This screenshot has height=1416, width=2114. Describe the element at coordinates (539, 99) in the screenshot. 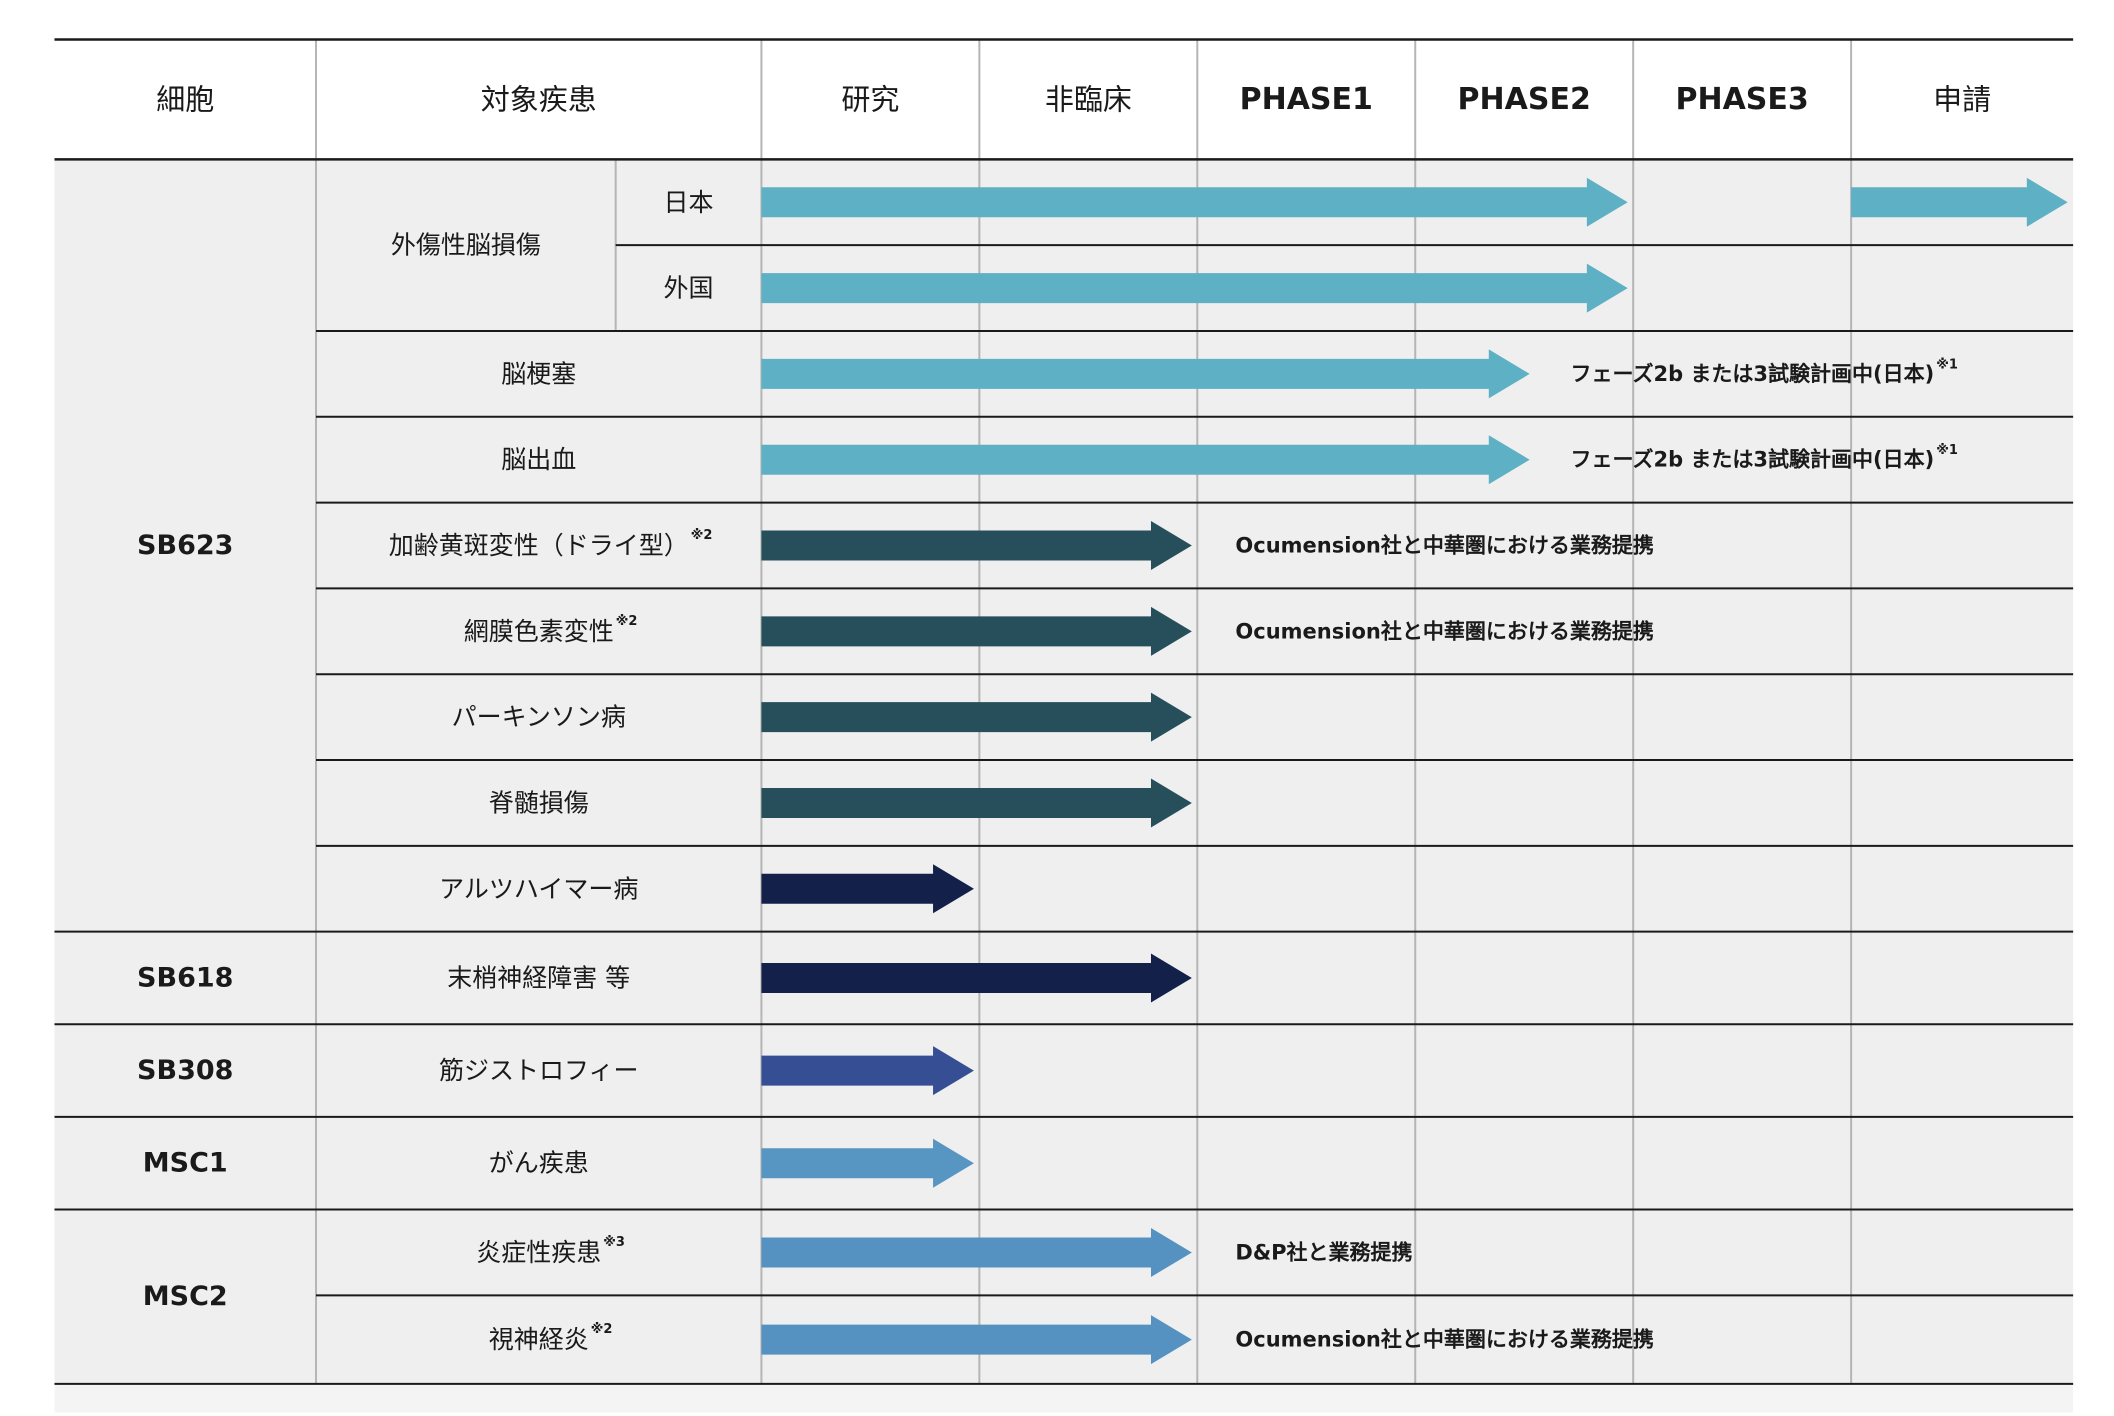

I see `header-disease-label: 対象疾患` at that location.